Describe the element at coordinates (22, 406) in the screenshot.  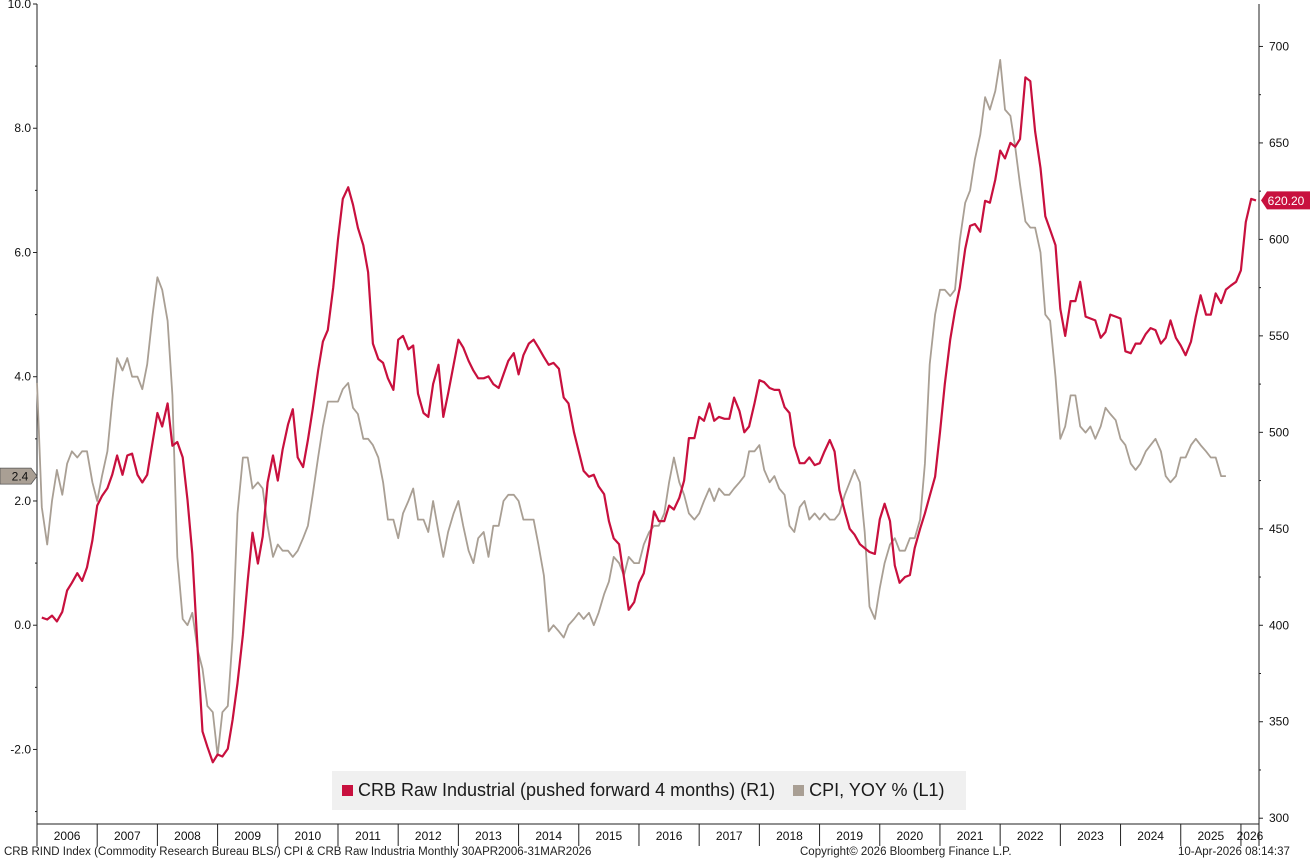
I see `left-axis-ticks: -2.0 0.0 2.0 4.0 6.0 8.0 10.0` at that location.